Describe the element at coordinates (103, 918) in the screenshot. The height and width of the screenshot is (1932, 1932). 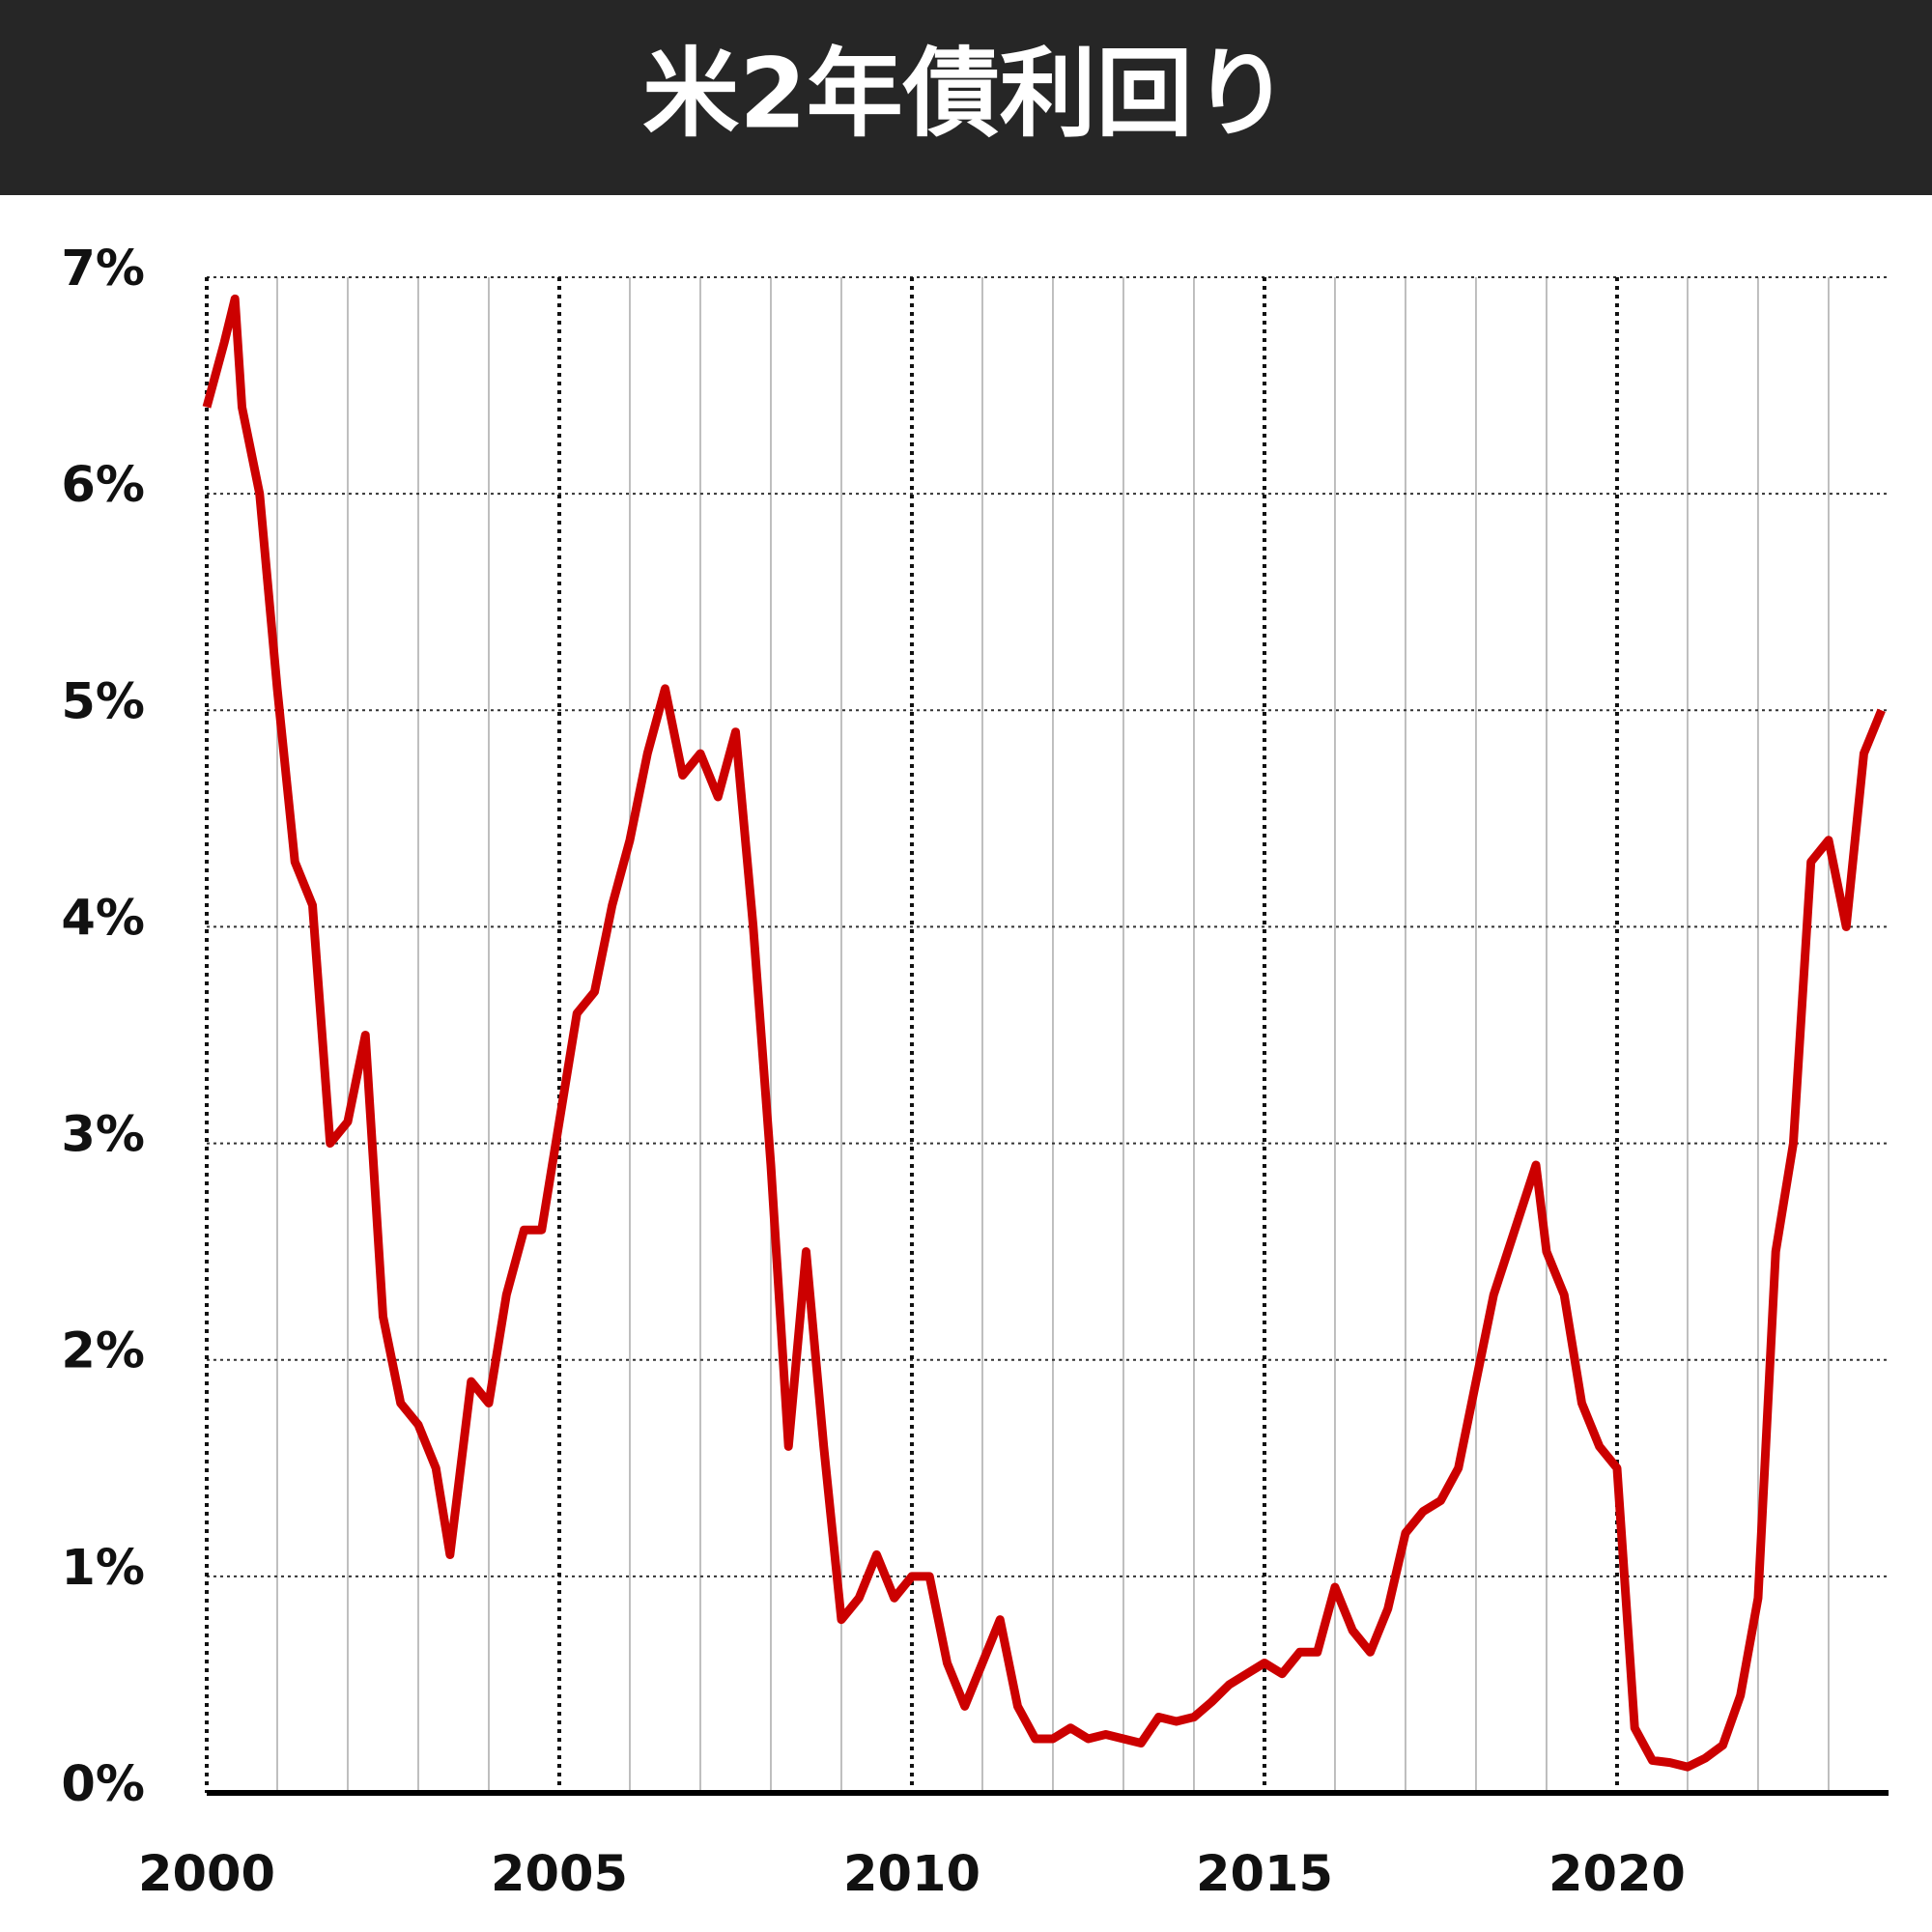
I see `y-tick-label: 4%` at that location.